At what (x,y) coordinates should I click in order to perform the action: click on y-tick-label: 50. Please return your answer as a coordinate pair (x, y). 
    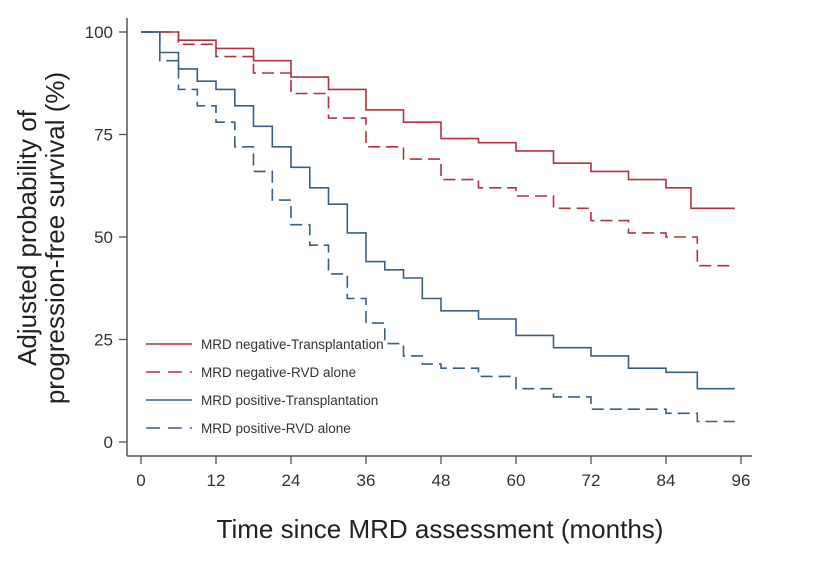
    Looking at the image, I should click on (103, 237).